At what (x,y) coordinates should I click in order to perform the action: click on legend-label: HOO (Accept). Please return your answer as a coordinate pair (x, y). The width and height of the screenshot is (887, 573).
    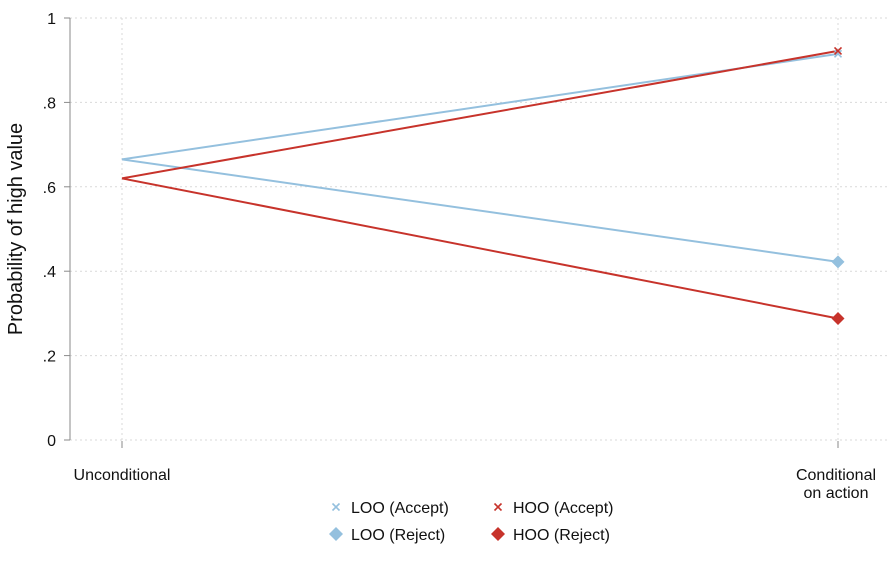
    Looking at the image, I should click on (563, 508).